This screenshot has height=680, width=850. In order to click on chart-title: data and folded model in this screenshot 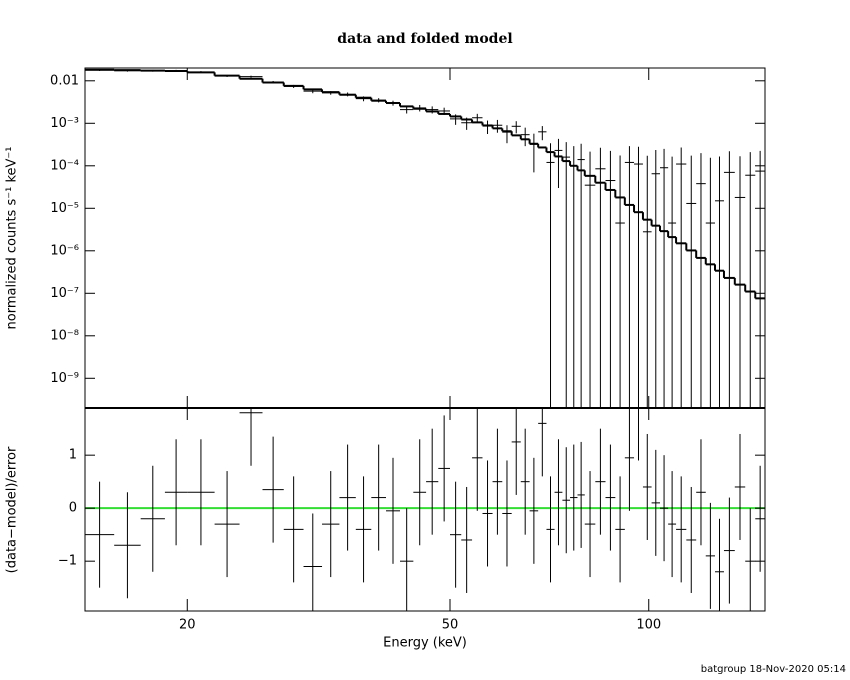, I will do `click(424, 39)`.